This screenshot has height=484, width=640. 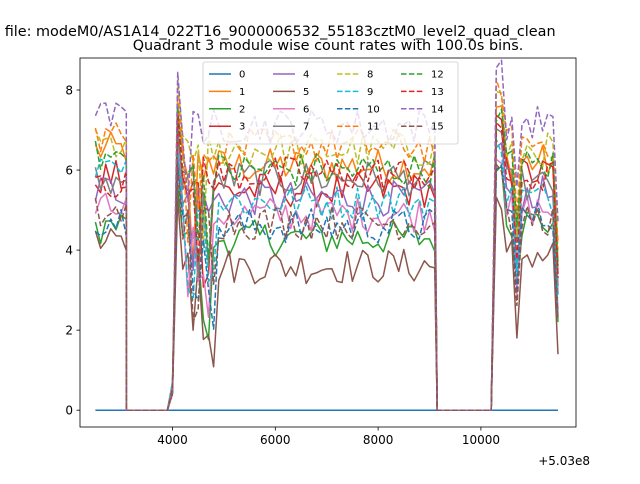 I want to click on legend-label-4: 4, so click(x=306, y=75).